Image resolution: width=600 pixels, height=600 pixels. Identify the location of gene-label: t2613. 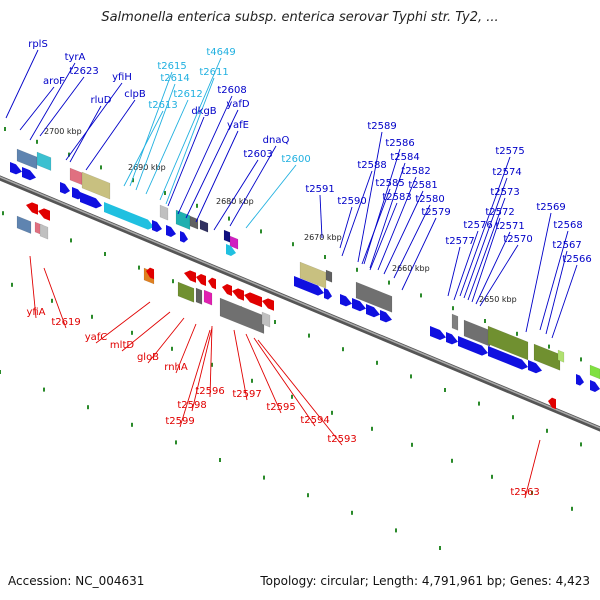
(162, 105).